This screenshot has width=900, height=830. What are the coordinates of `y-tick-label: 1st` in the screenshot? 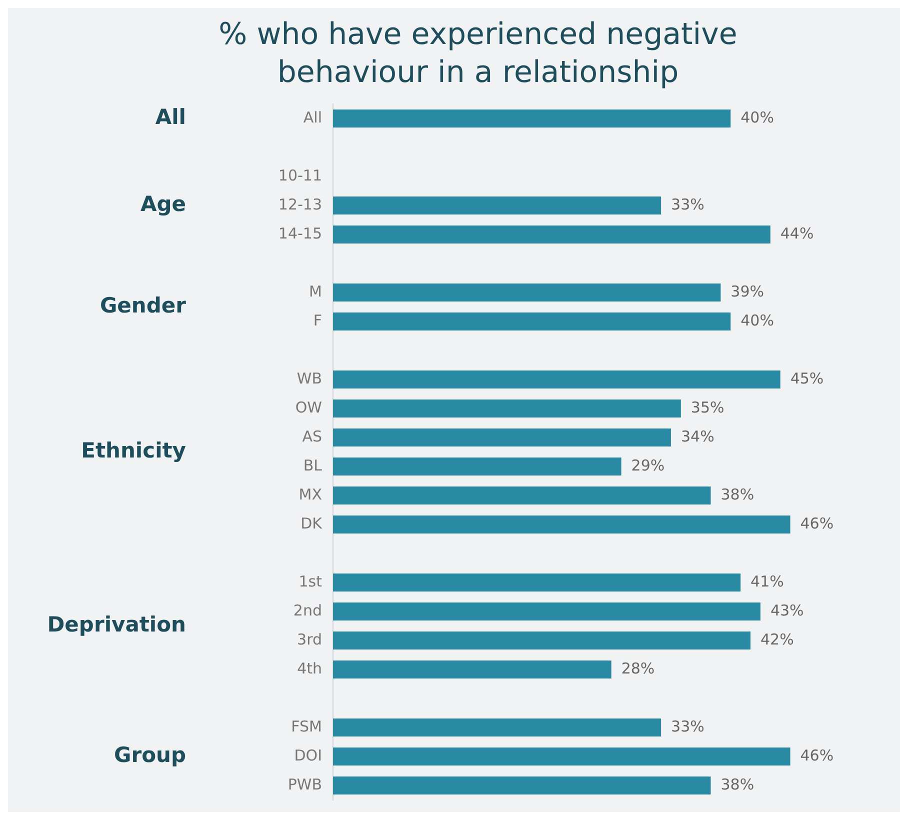 It's located at (310, 581).